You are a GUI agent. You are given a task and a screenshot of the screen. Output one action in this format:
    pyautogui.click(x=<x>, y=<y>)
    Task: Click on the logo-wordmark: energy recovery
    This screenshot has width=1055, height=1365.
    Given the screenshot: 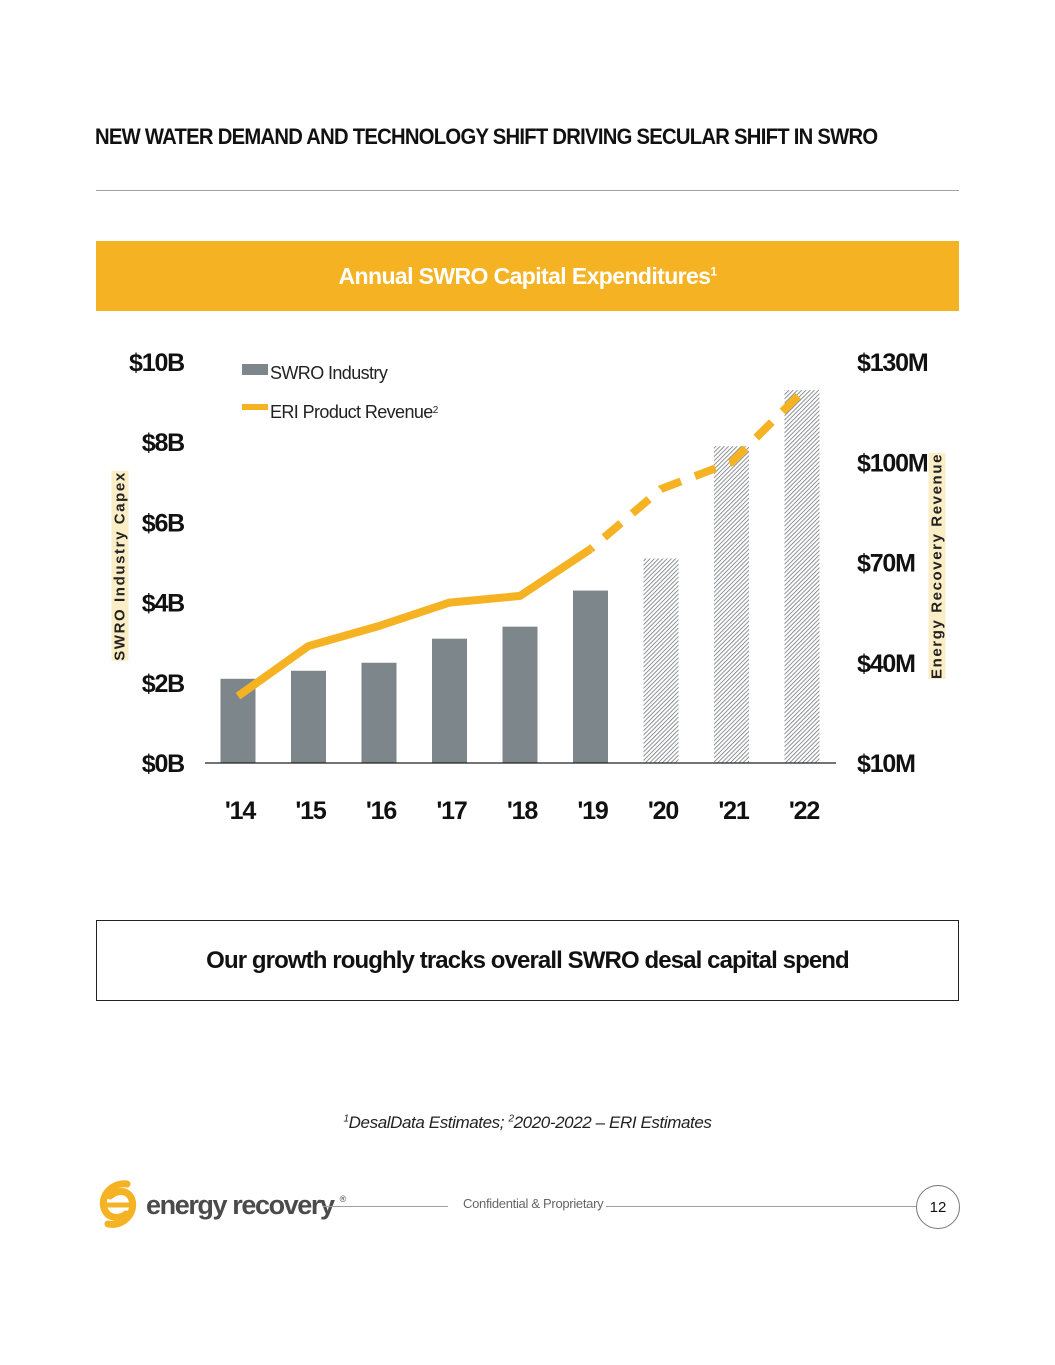 What is the action you would take?
    pyautogui.click(x=240, y=1204)
    